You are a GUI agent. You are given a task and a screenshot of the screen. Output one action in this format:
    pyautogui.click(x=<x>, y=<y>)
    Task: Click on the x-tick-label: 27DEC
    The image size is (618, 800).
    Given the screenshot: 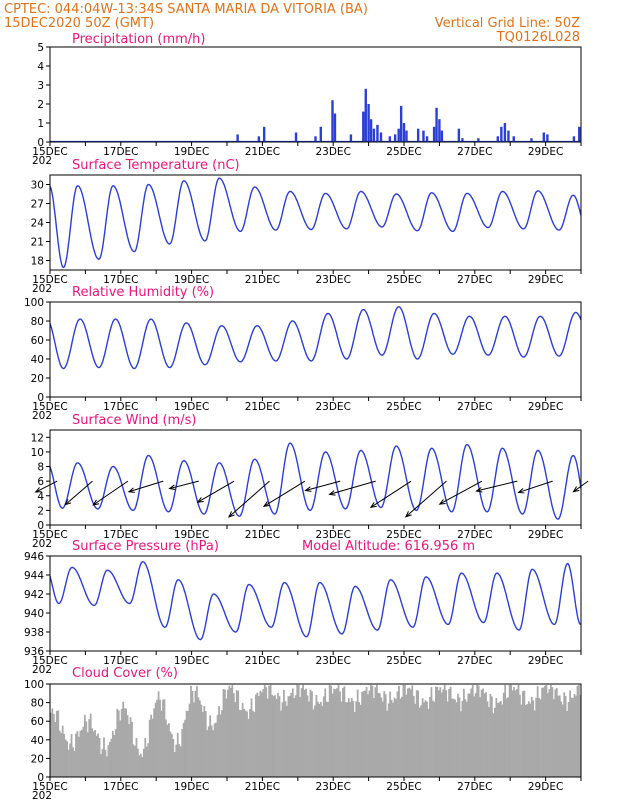 What is the action you would take?
    pyautogui.click(x=474, y=661)
    